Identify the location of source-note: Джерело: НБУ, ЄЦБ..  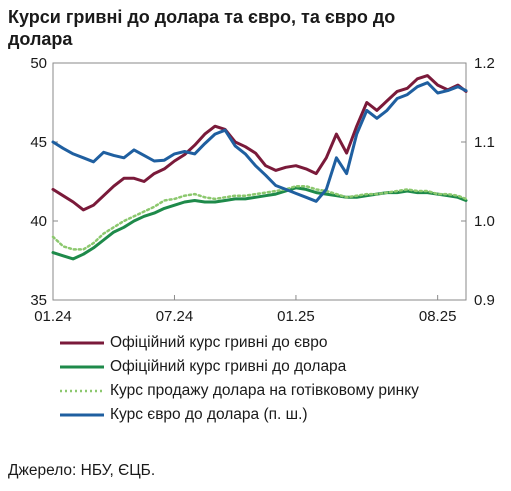
(82, 470).